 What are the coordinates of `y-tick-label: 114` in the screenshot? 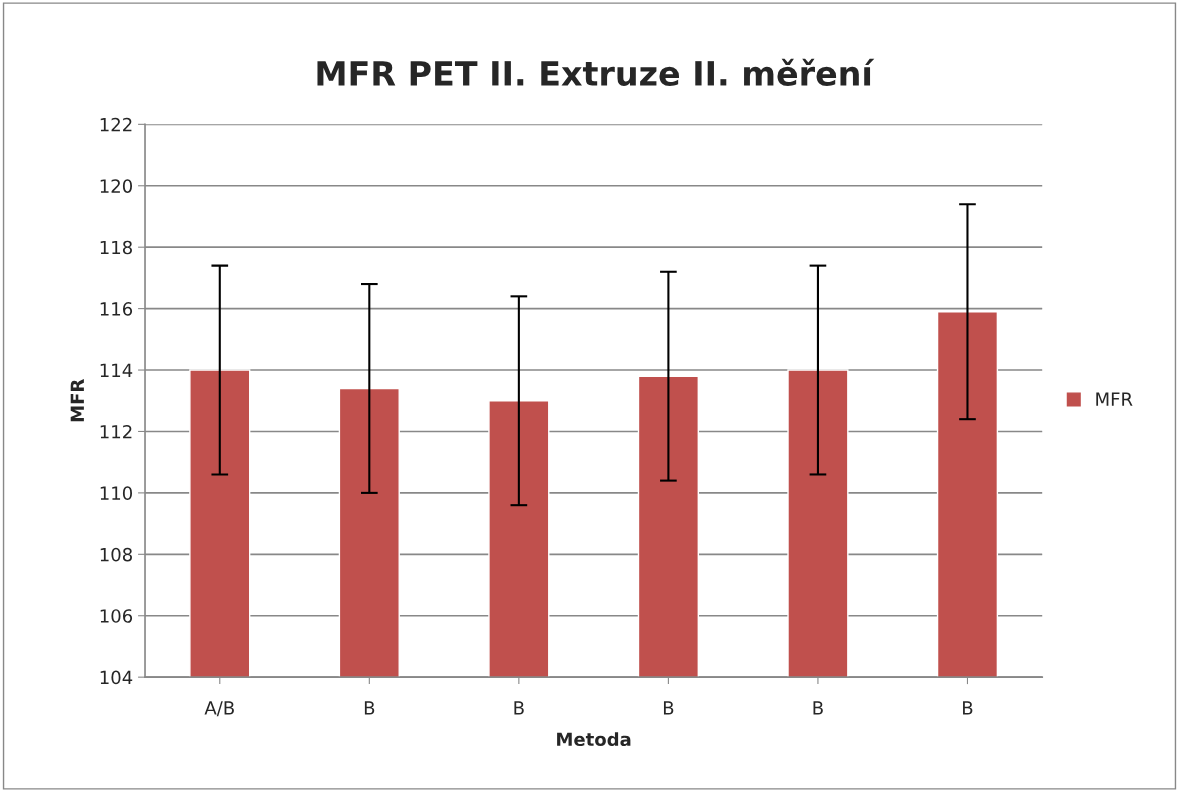 It's located at (116, 370).